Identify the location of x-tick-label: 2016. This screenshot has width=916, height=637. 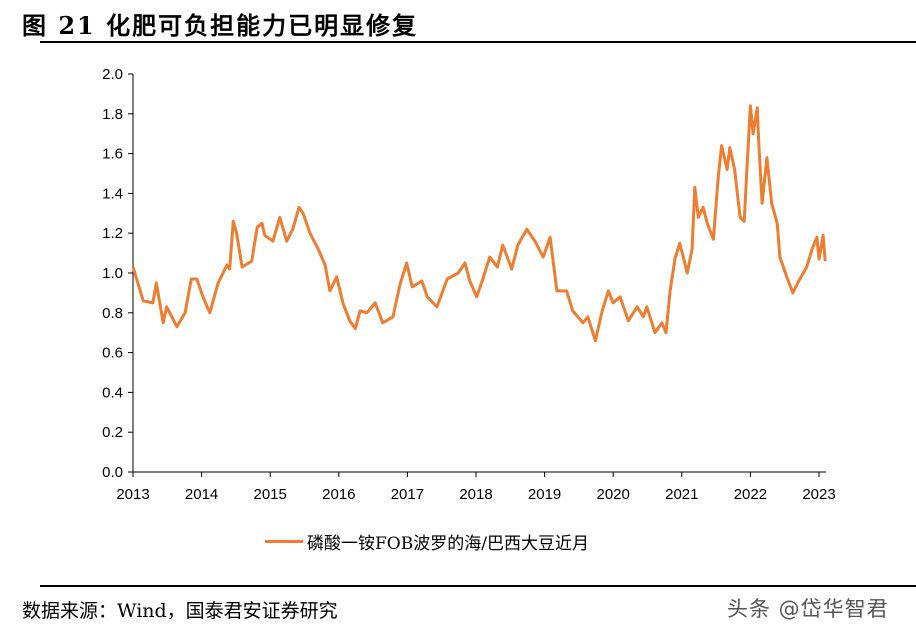
(338, 494).